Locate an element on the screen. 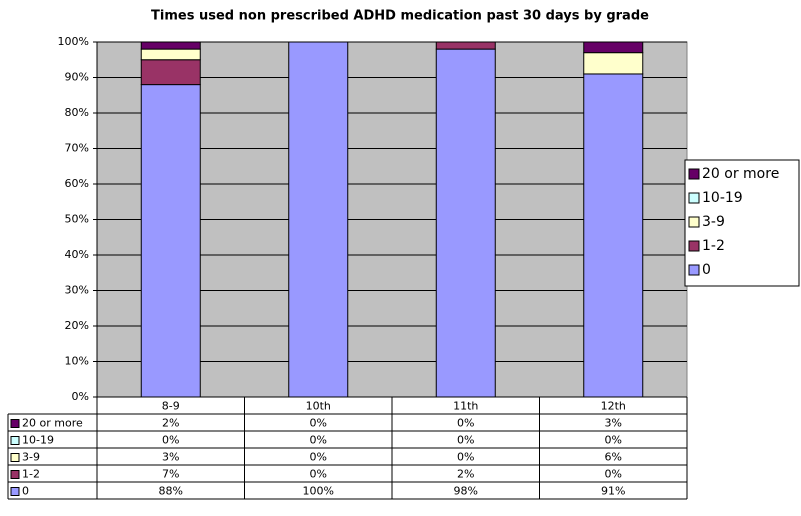  x-tick-label: 10th is located at coordinates (318, 406).